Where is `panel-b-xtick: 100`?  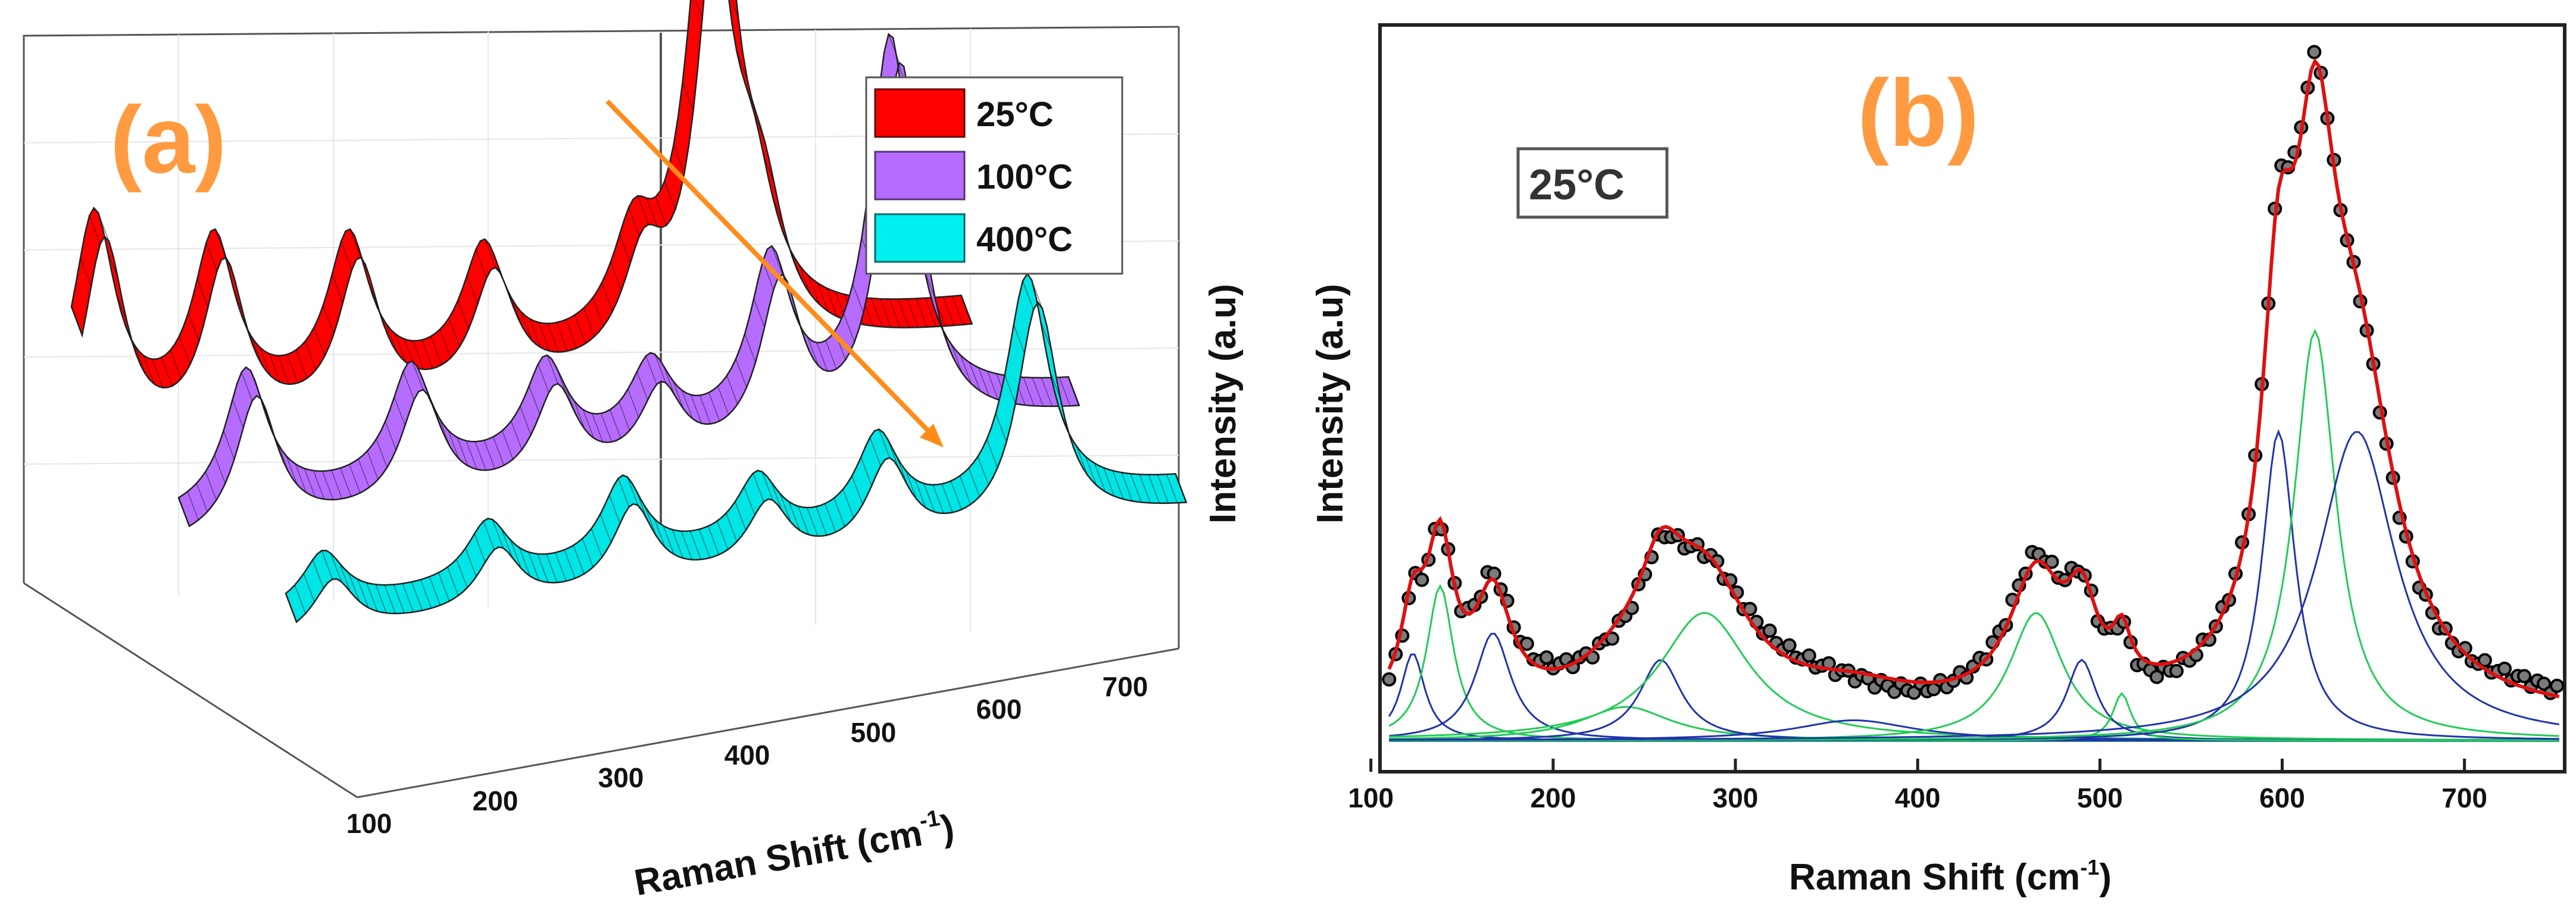 panel-b-xtick: 100 is located at coordinates (1371, 797).